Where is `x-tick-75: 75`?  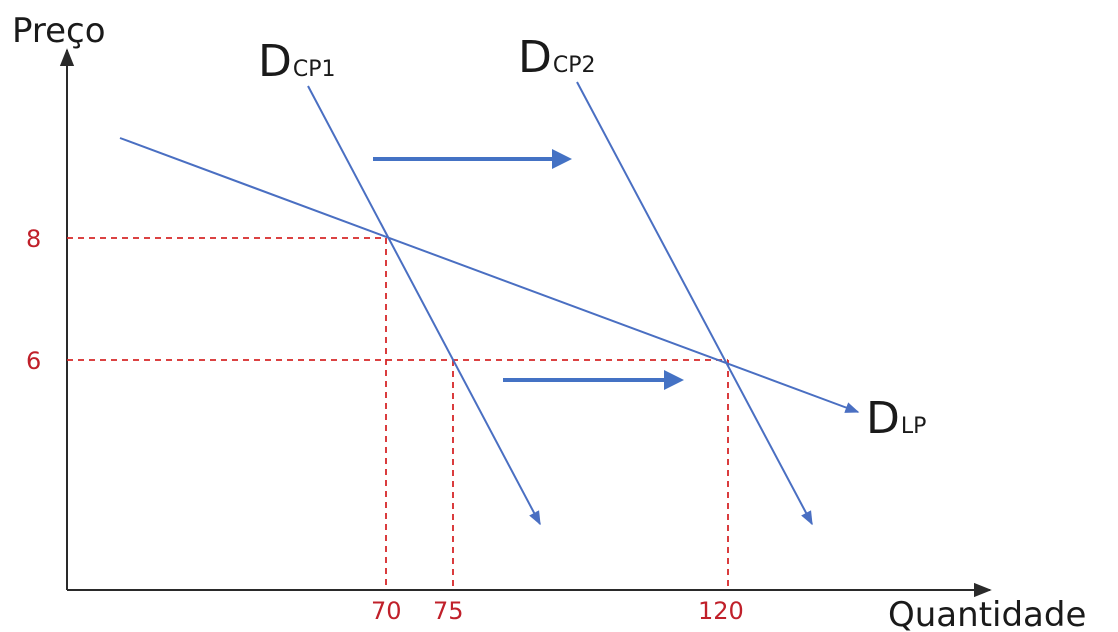 x-tick-75: 75 is located at coordinates (448, 611).